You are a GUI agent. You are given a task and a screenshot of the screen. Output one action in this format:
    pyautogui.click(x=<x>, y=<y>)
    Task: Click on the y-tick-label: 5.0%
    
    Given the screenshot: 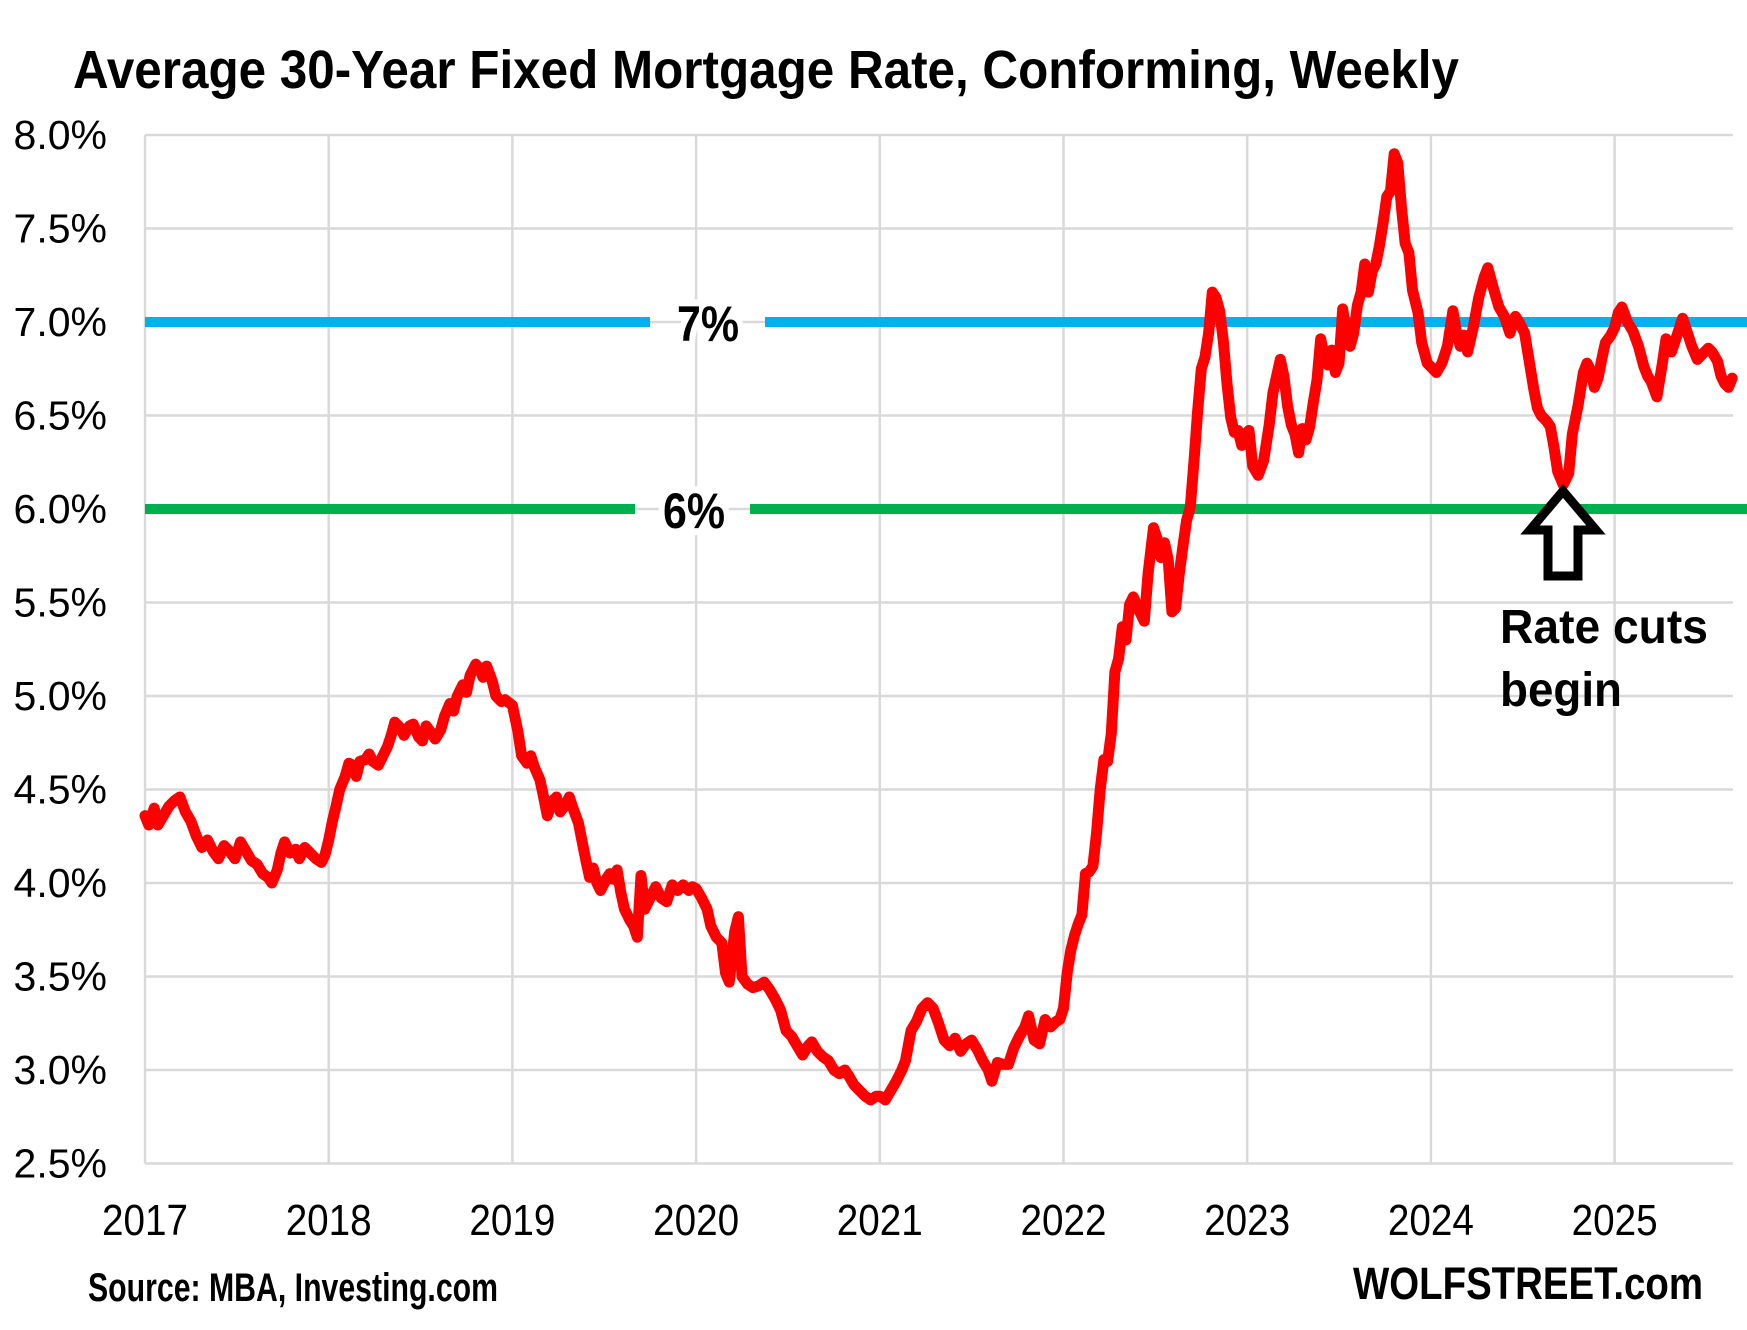 What is the action you would take?
    pyautogui.click(x=60, y=696)
    